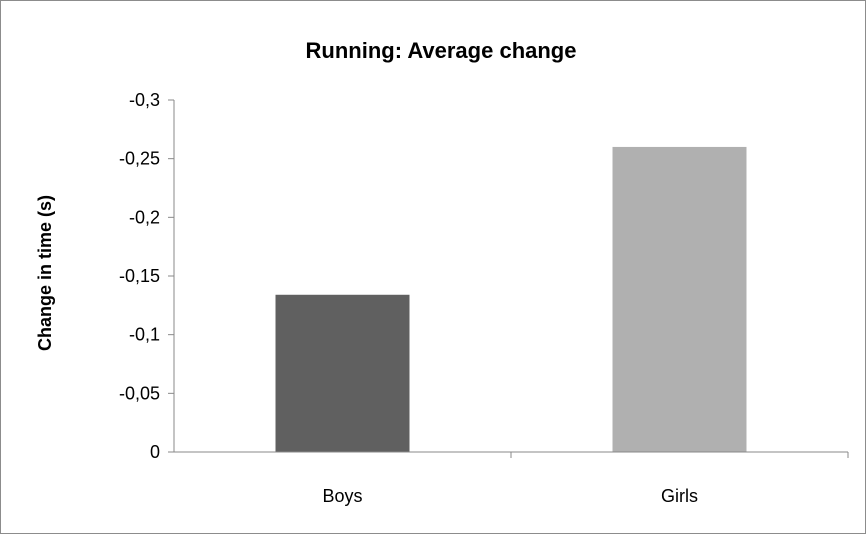  I want to click on category-label: Boys, so click(342, 496).